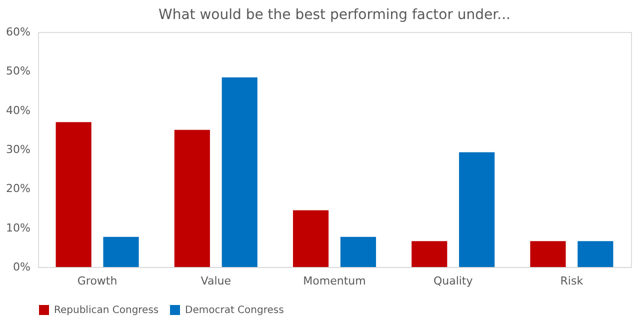 The height and width of the screenshot is (320, 641). I want to click on y-tick-label: 0%, so click(21, 267).